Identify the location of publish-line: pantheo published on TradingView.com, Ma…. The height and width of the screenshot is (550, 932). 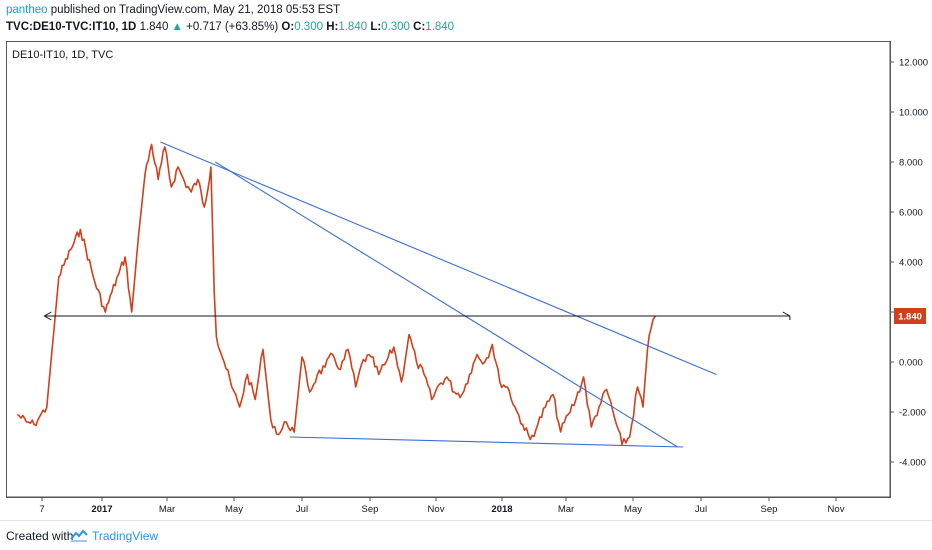
(173, 10).